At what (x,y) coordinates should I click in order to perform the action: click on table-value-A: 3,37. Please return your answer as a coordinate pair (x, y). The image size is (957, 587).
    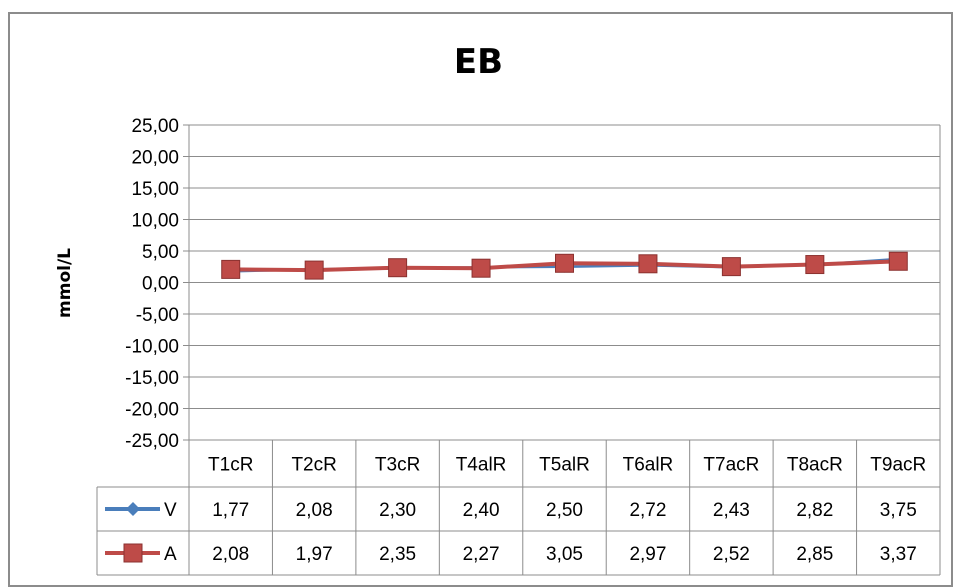
    Looking at the image, I should click on (898, 554).